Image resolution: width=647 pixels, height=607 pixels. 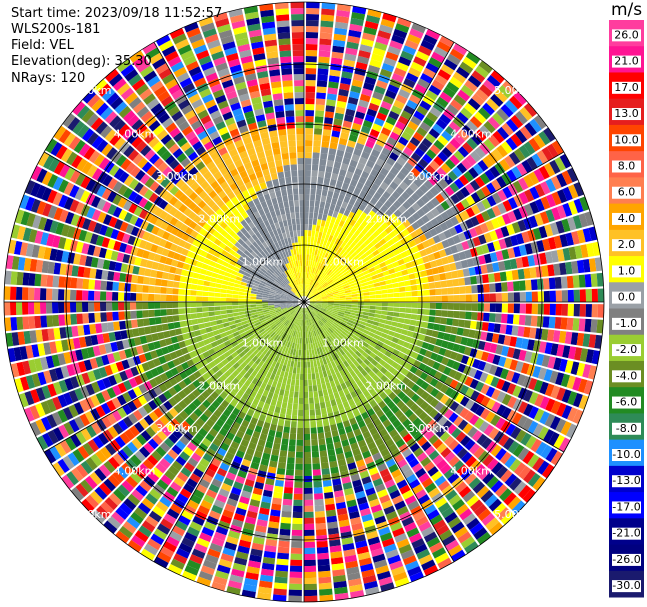 I want to click on colorbar-tick-label: -17.0, so click(x=626, y=506).